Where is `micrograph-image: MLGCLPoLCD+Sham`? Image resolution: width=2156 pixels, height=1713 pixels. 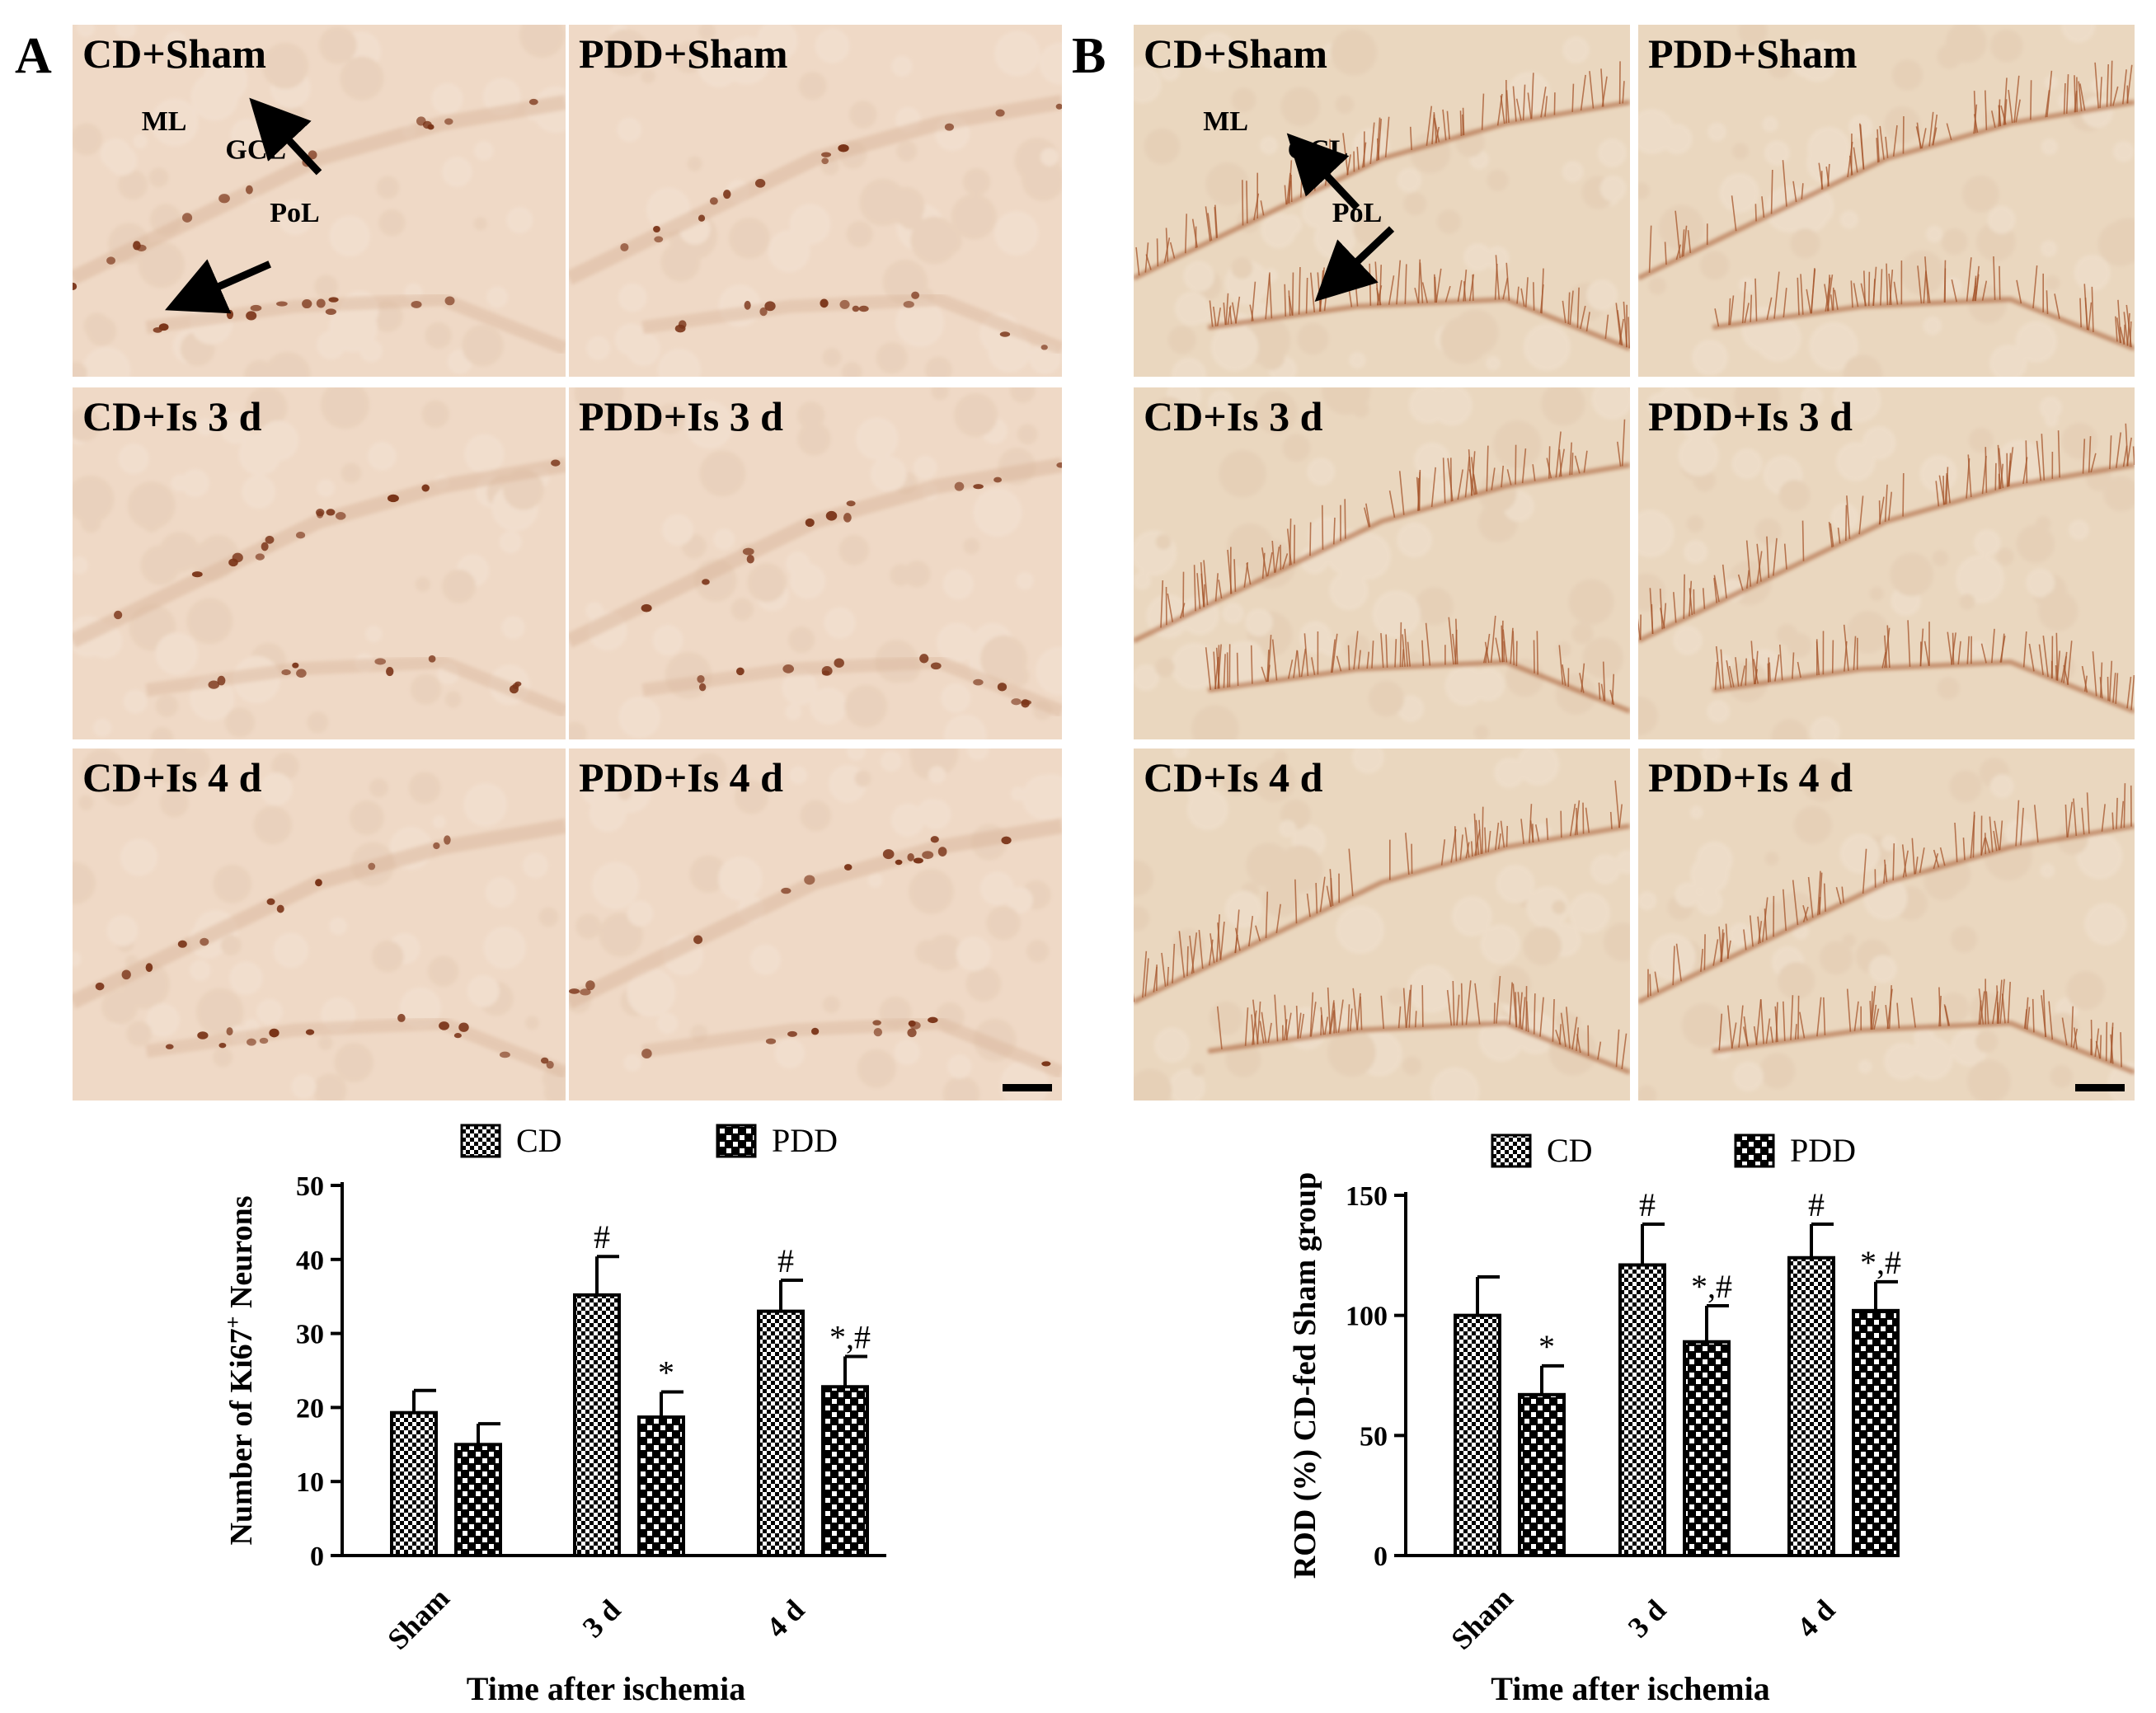
micrograph-image: MLGCLPoLCD+Sham is located at coordinates (1377, 208).